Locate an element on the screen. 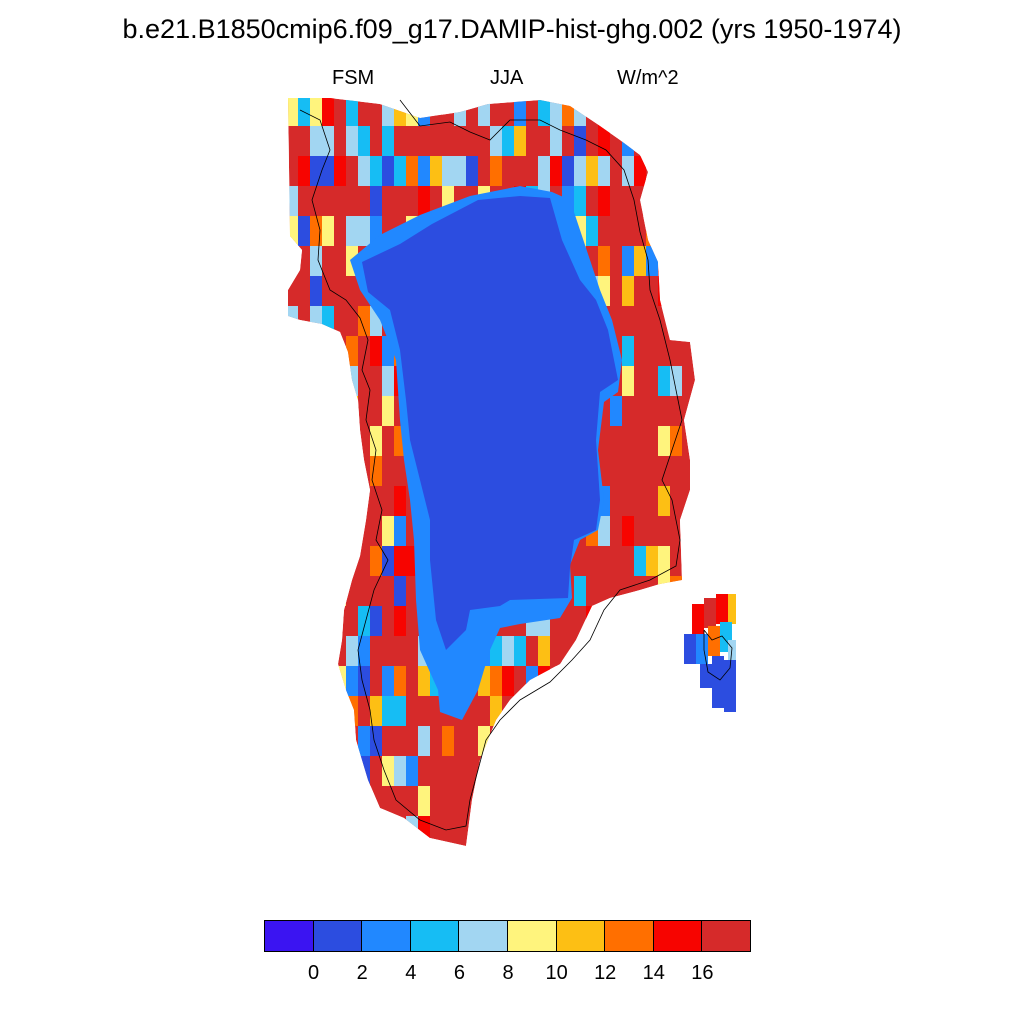  iceland-field is located at coordinates (710, 653).